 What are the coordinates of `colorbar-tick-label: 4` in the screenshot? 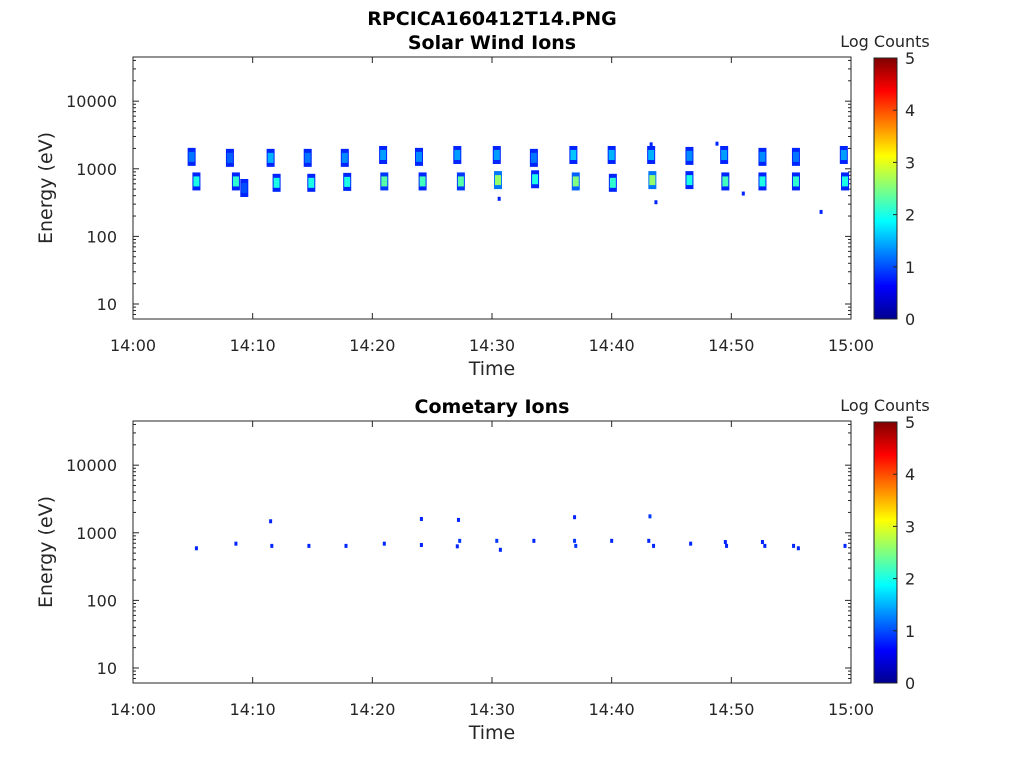 It's located at (910, 474).